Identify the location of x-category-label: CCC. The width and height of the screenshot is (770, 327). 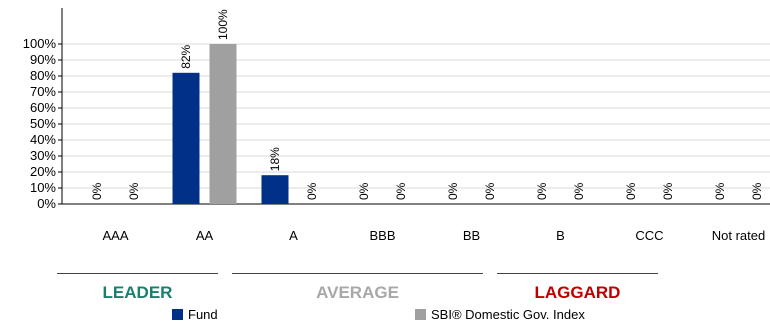
(649, 235).